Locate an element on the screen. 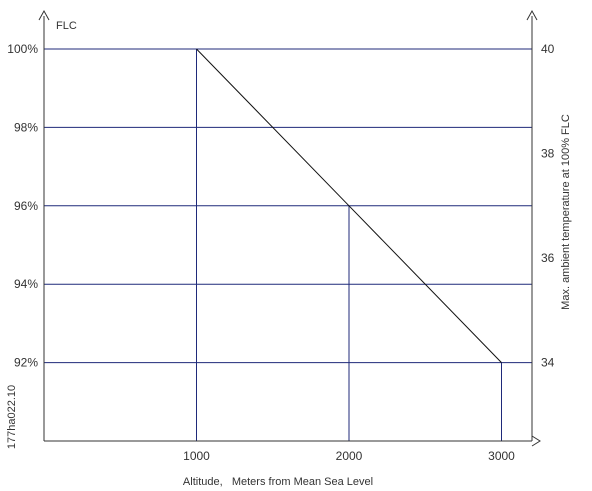 The height and width of the screenshot is (491, 592). y2-tick-label: 36 is located at coordinates (548, 258).